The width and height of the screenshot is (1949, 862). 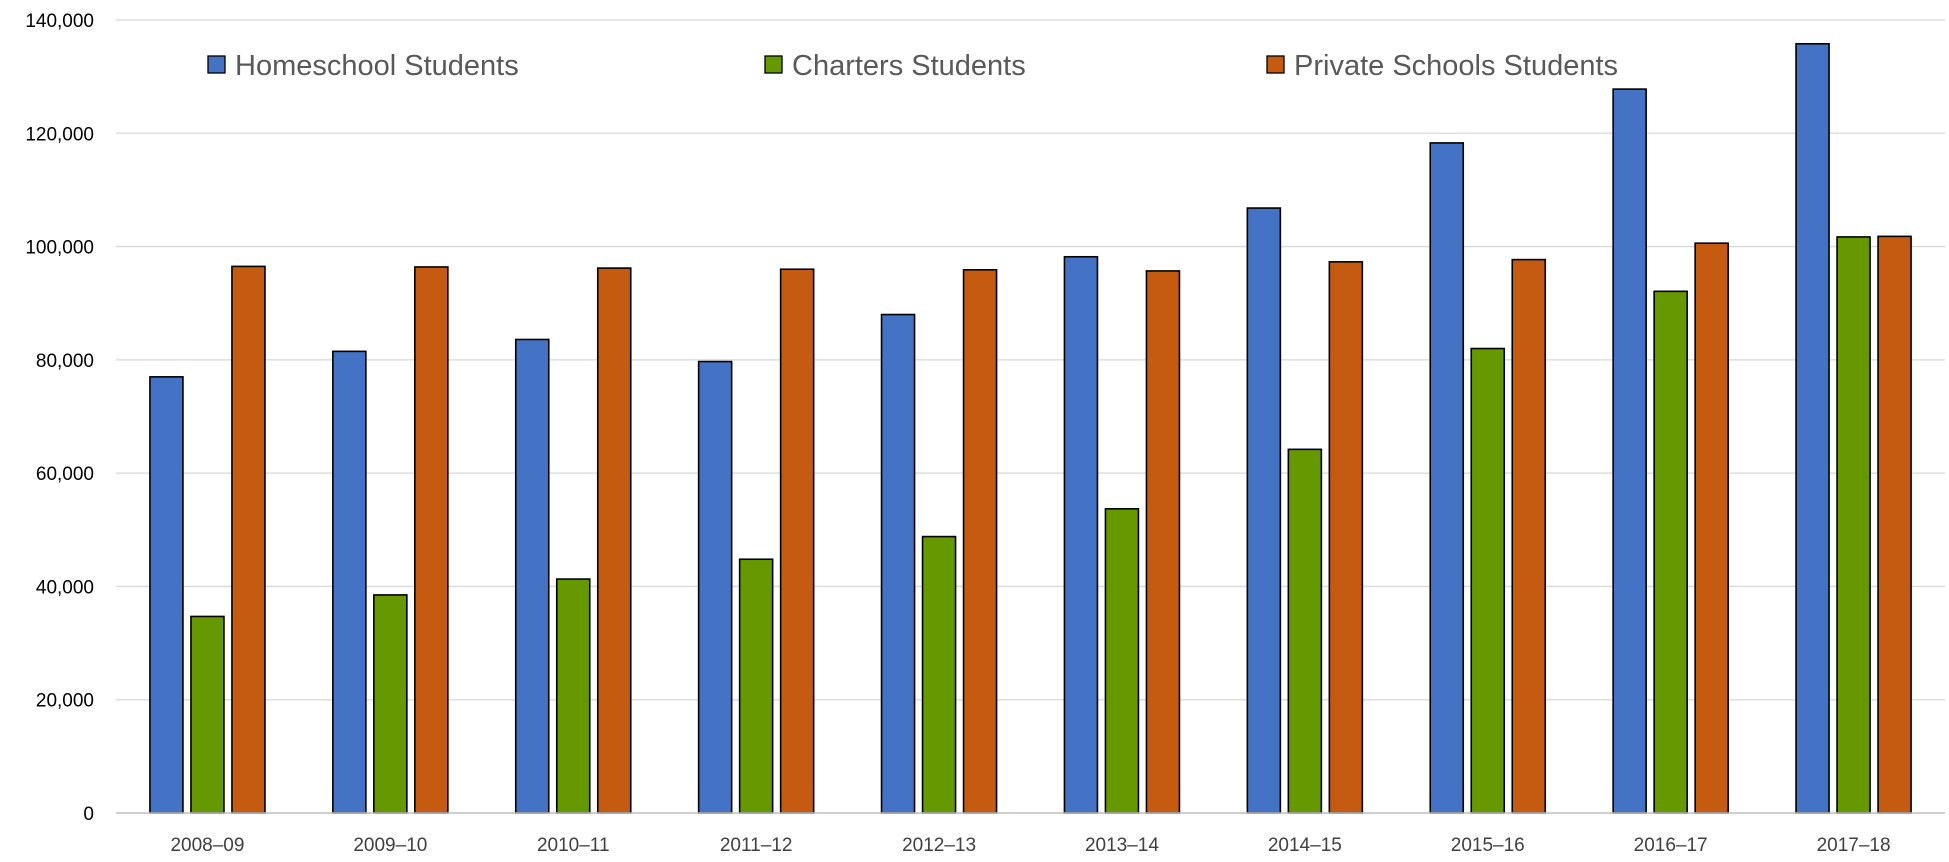 What do you see at coordinates (1488, 845) in the screenshot?
I see `x-tick-label: 2015–16` at bounding box center [1488, 845].